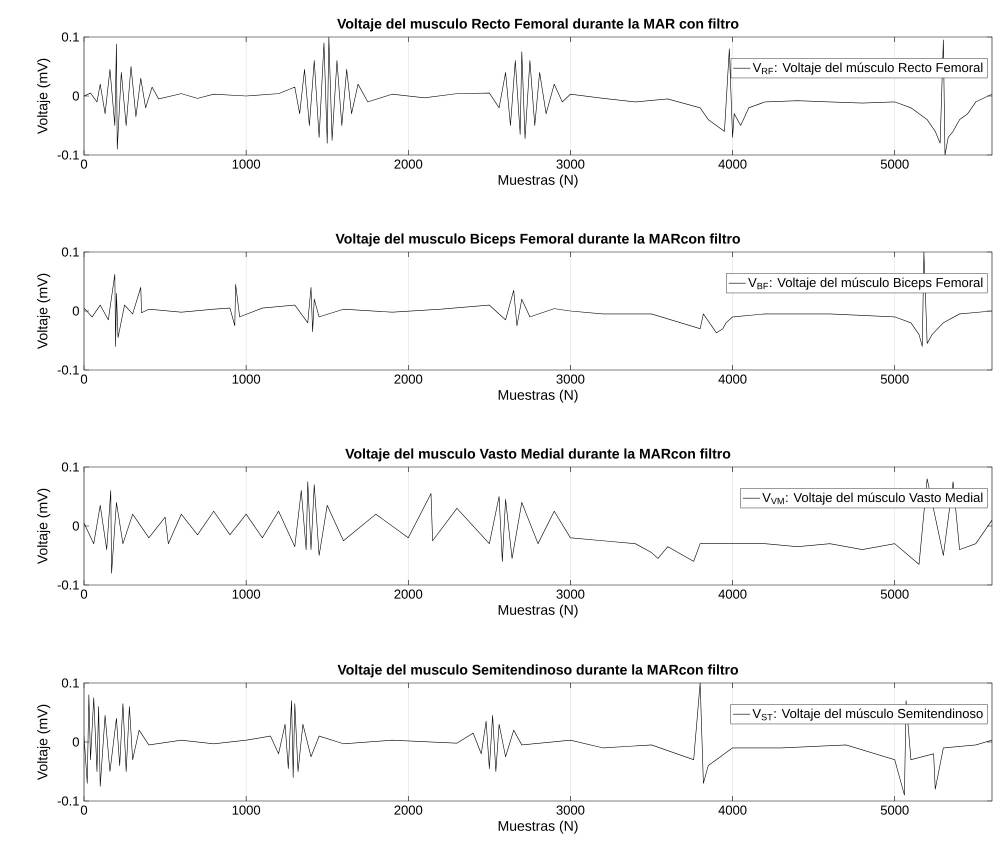 The height and width of the screenshot is (866, 993). I want to click on legend-label: V$_{VM}$: Voltaje del músculo Vasto Medial, so click(872, 498).